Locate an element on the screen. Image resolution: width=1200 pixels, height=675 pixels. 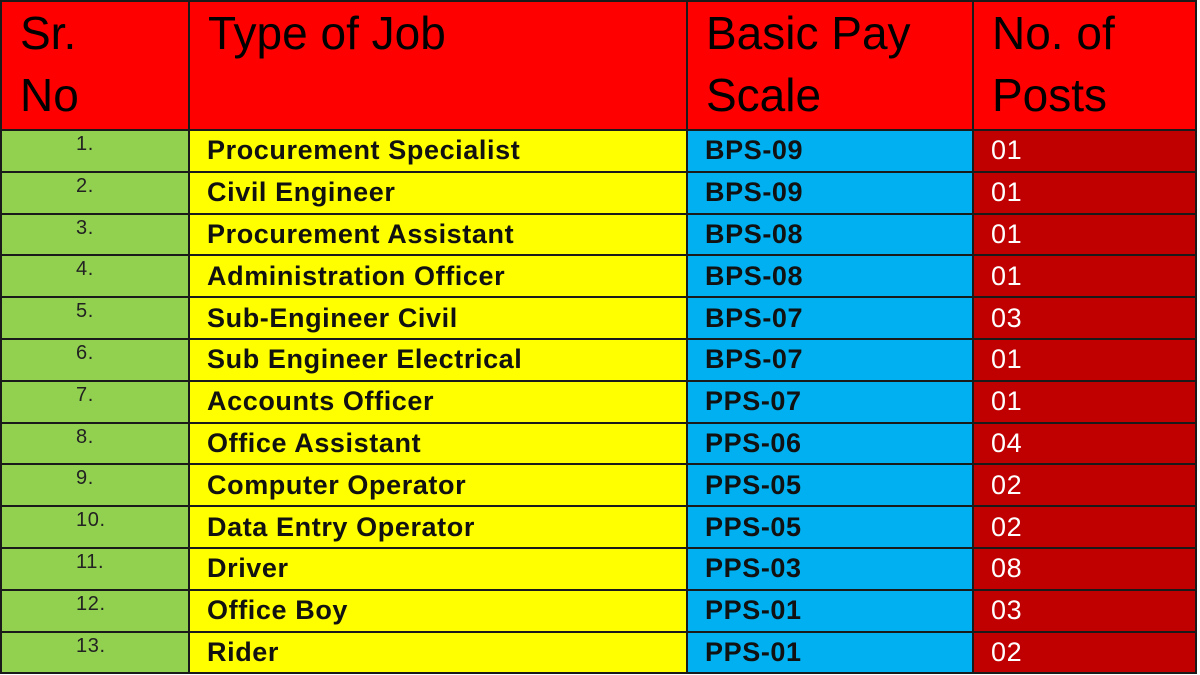
sr-no-cell: 10. is located at coordinates (95, 527).